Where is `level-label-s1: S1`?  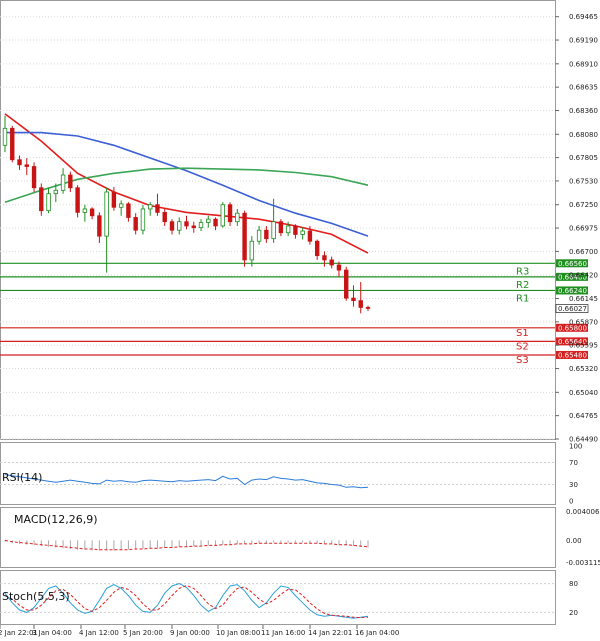 level-label-s1: S1 is located at coordinates (522, 333).